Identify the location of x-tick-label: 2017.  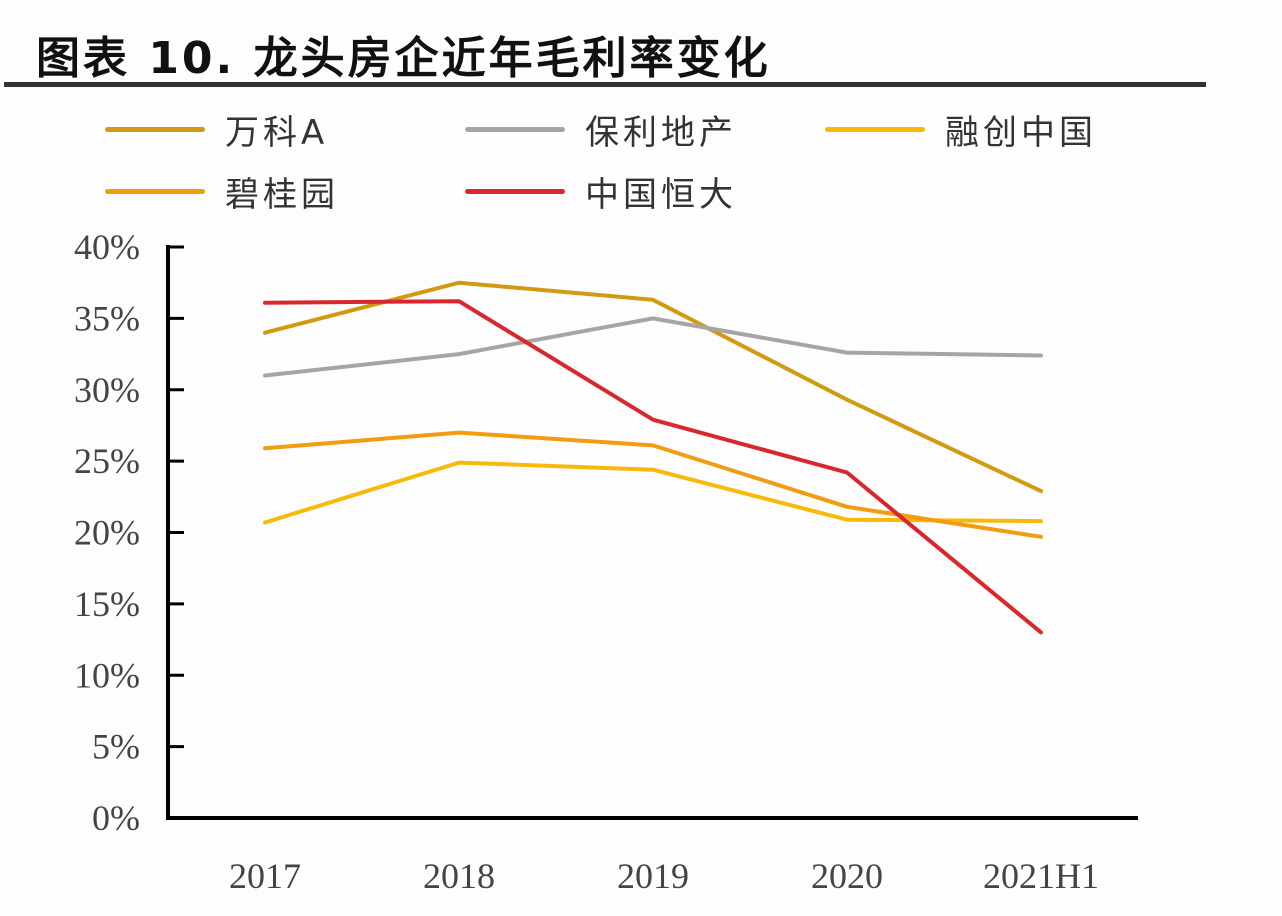
(265, 876).